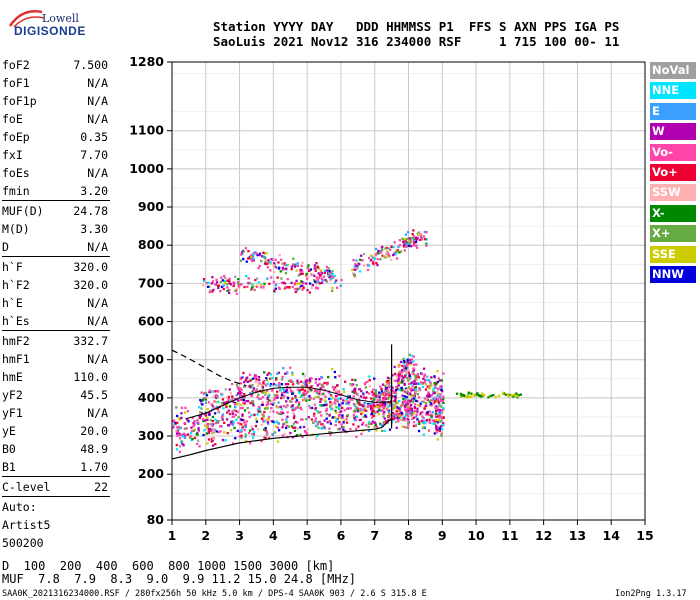 This screenshot has height=600, width=700. I want to click on legend-item-noval: NoVal, so click(673, 70).